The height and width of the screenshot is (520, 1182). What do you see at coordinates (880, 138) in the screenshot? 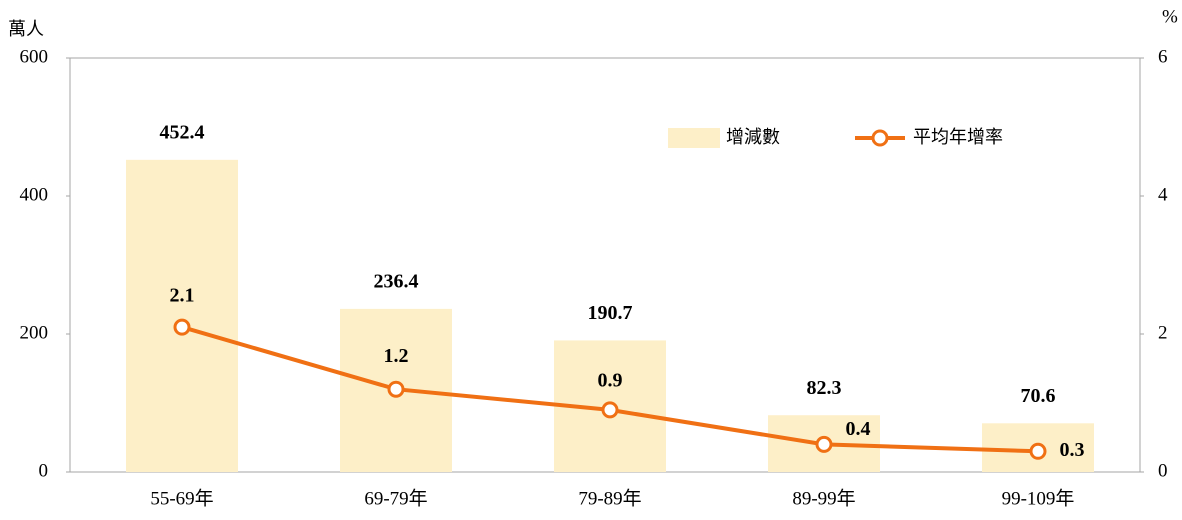
I see `legend-marker` at bounding box center [880, 138].